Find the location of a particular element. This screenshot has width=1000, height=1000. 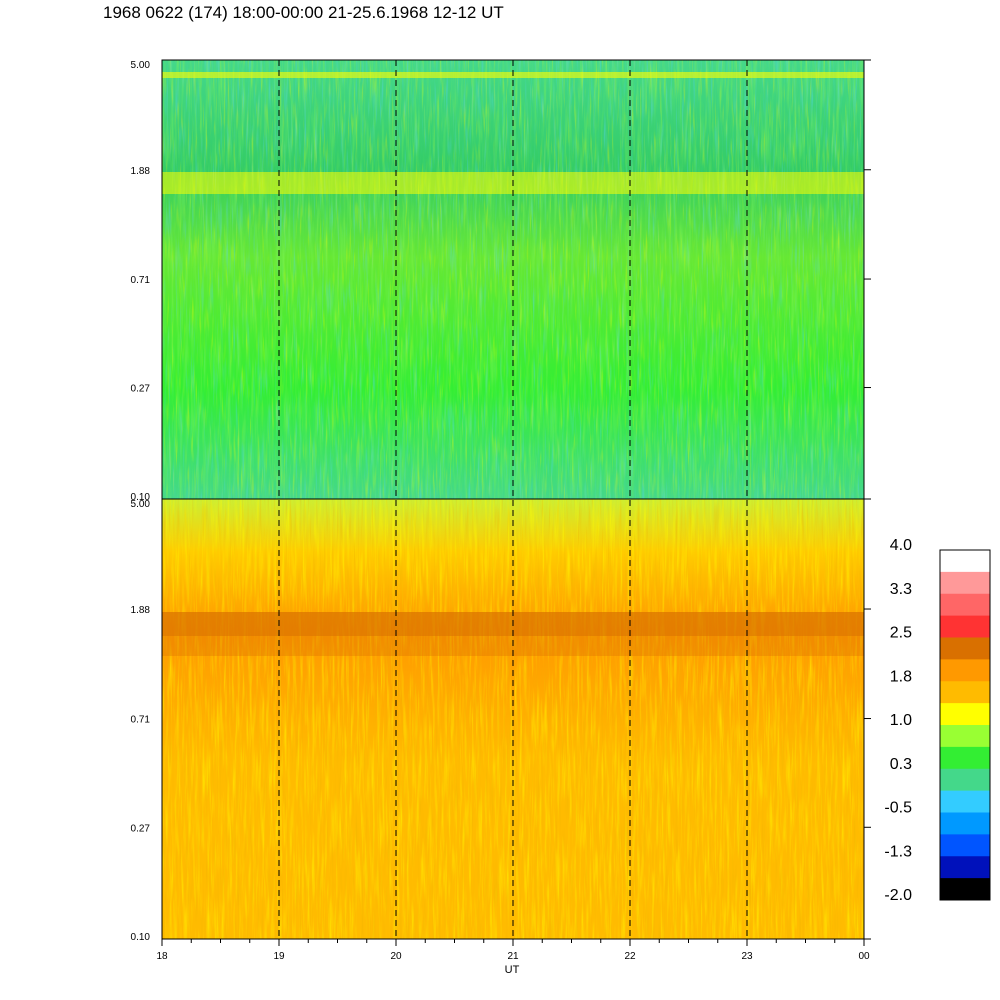

x-tick-label: 18 is located at coordinates (162, 956).